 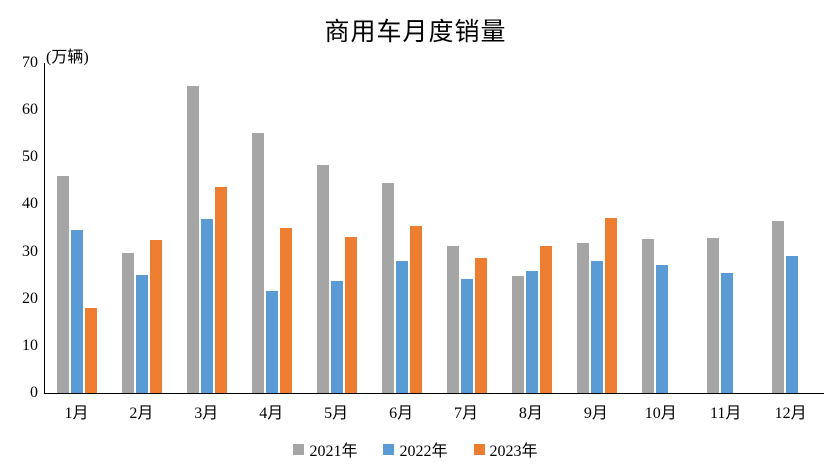 I want to click on x-axis-label: 2月, so click(x=141, y=413).